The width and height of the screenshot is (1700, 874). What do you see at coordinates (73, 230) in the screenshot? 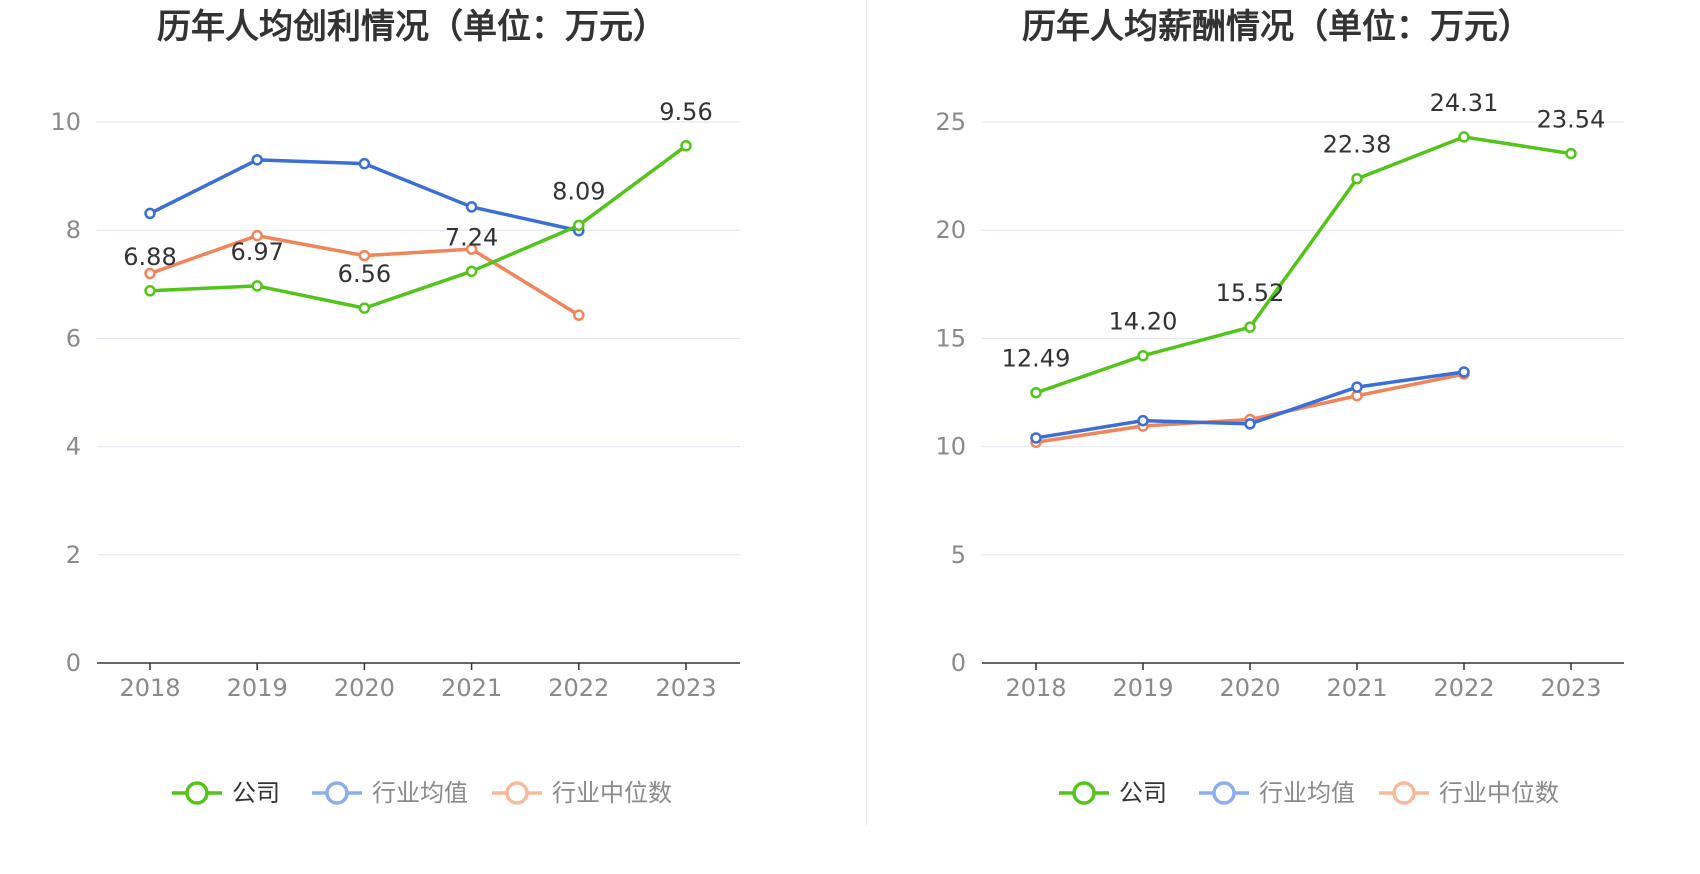
I see `y-tick-label: 8` at bounding box center [73, 230].